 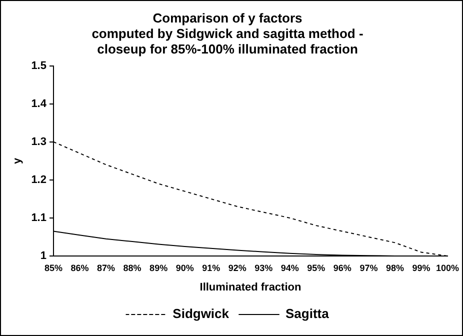 I want to click on x-tick-label: 97%, so click(x=369, y=267).